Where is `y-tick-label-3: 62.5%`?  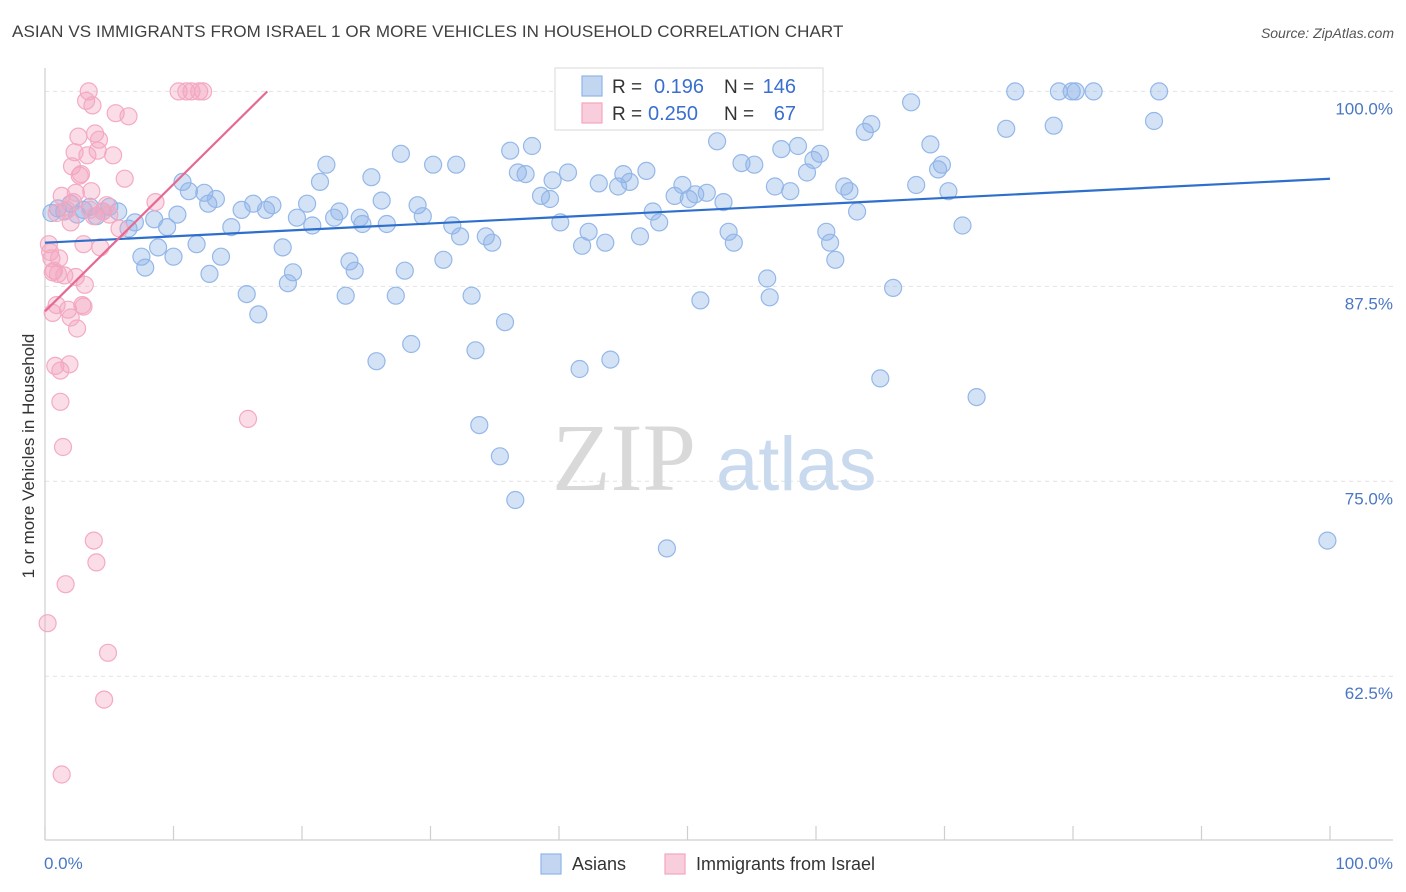
y-tick-label-3: 62.5% is located at coordinates (1369, 693).